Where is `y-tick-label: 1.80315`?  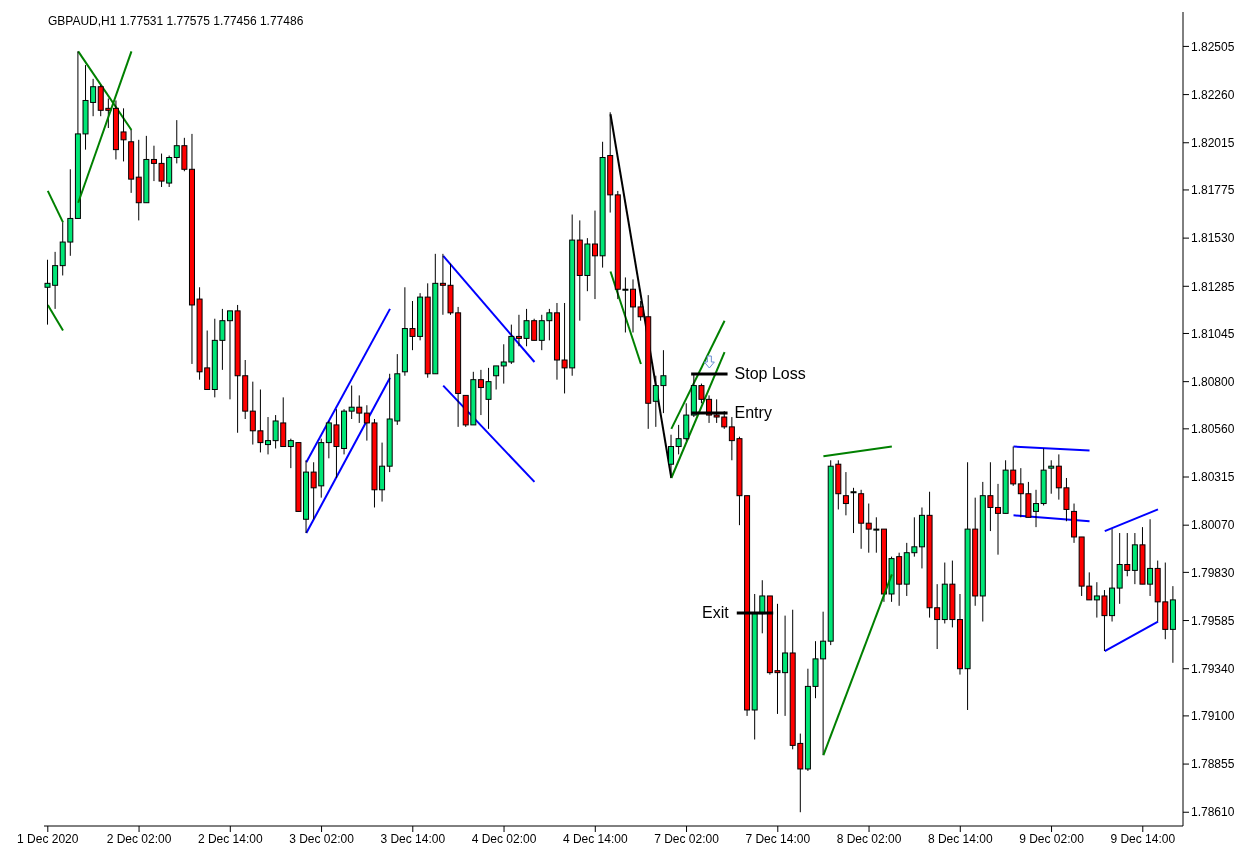 y-tick-label: 1.80315 is located at coordinates (1213, 477).